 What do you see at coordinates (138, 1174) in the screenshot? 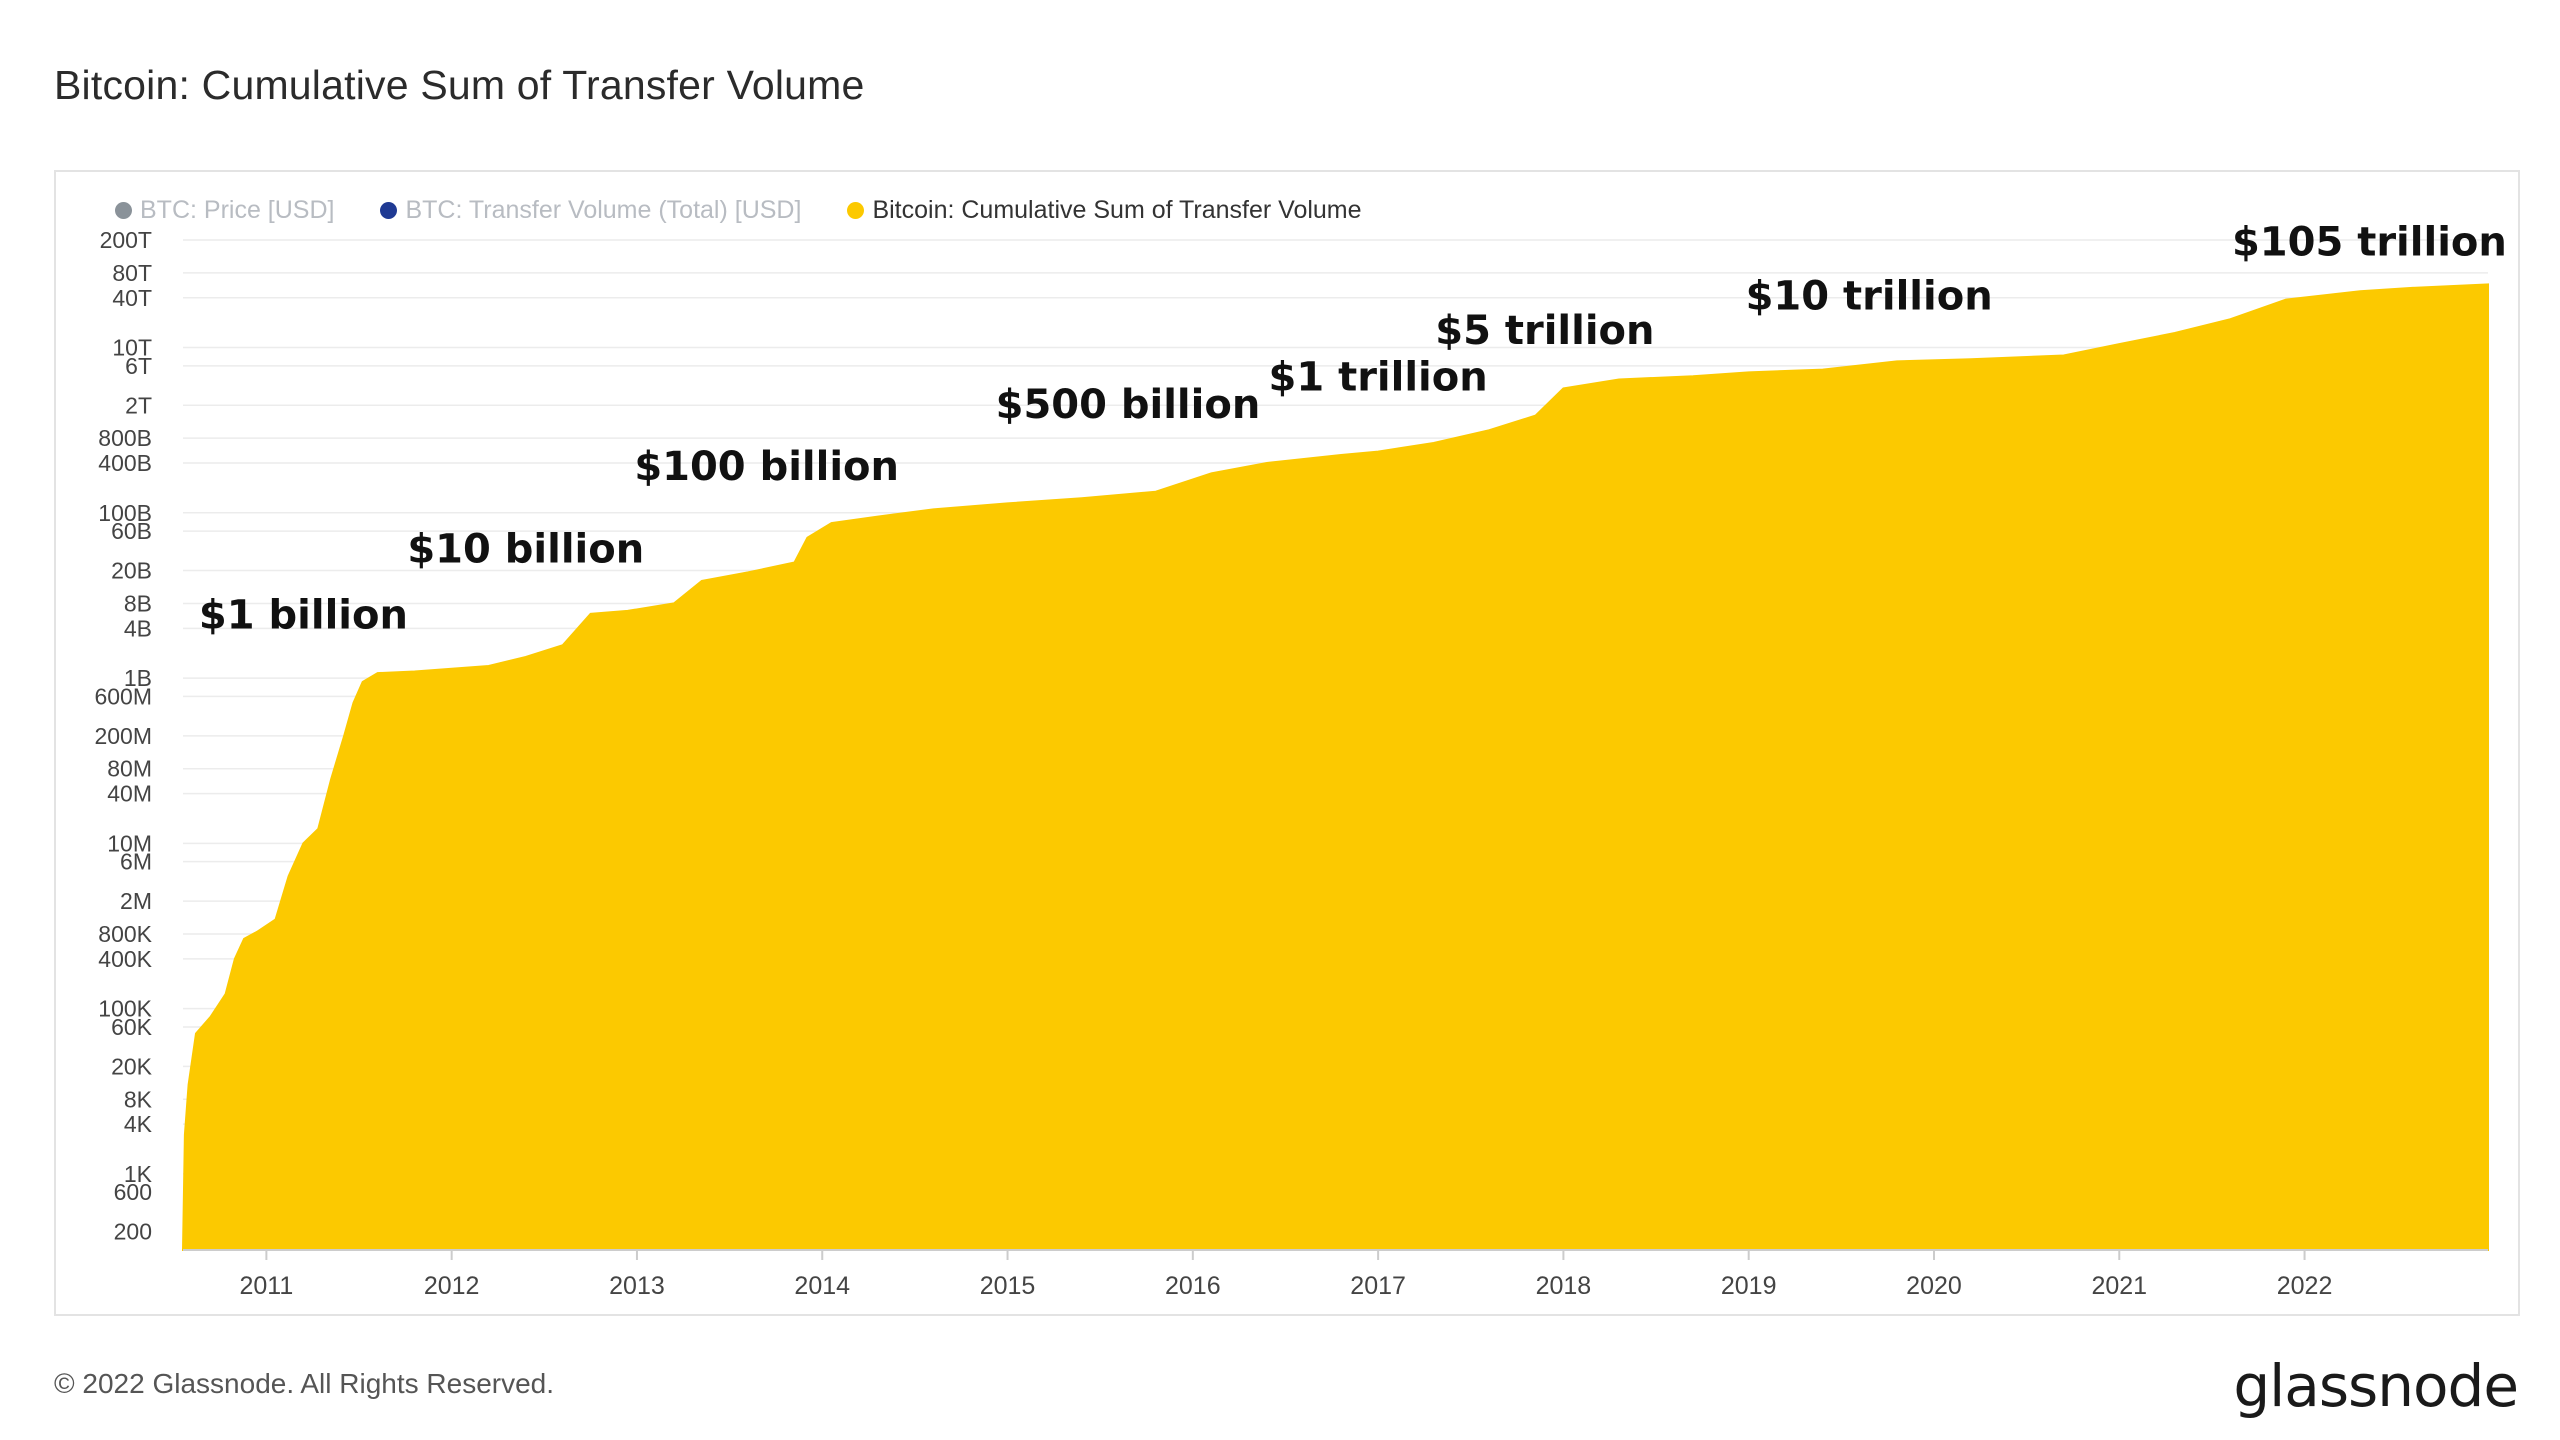
I see `y-tick-label: 1K` at bounding box center [138, 1174].